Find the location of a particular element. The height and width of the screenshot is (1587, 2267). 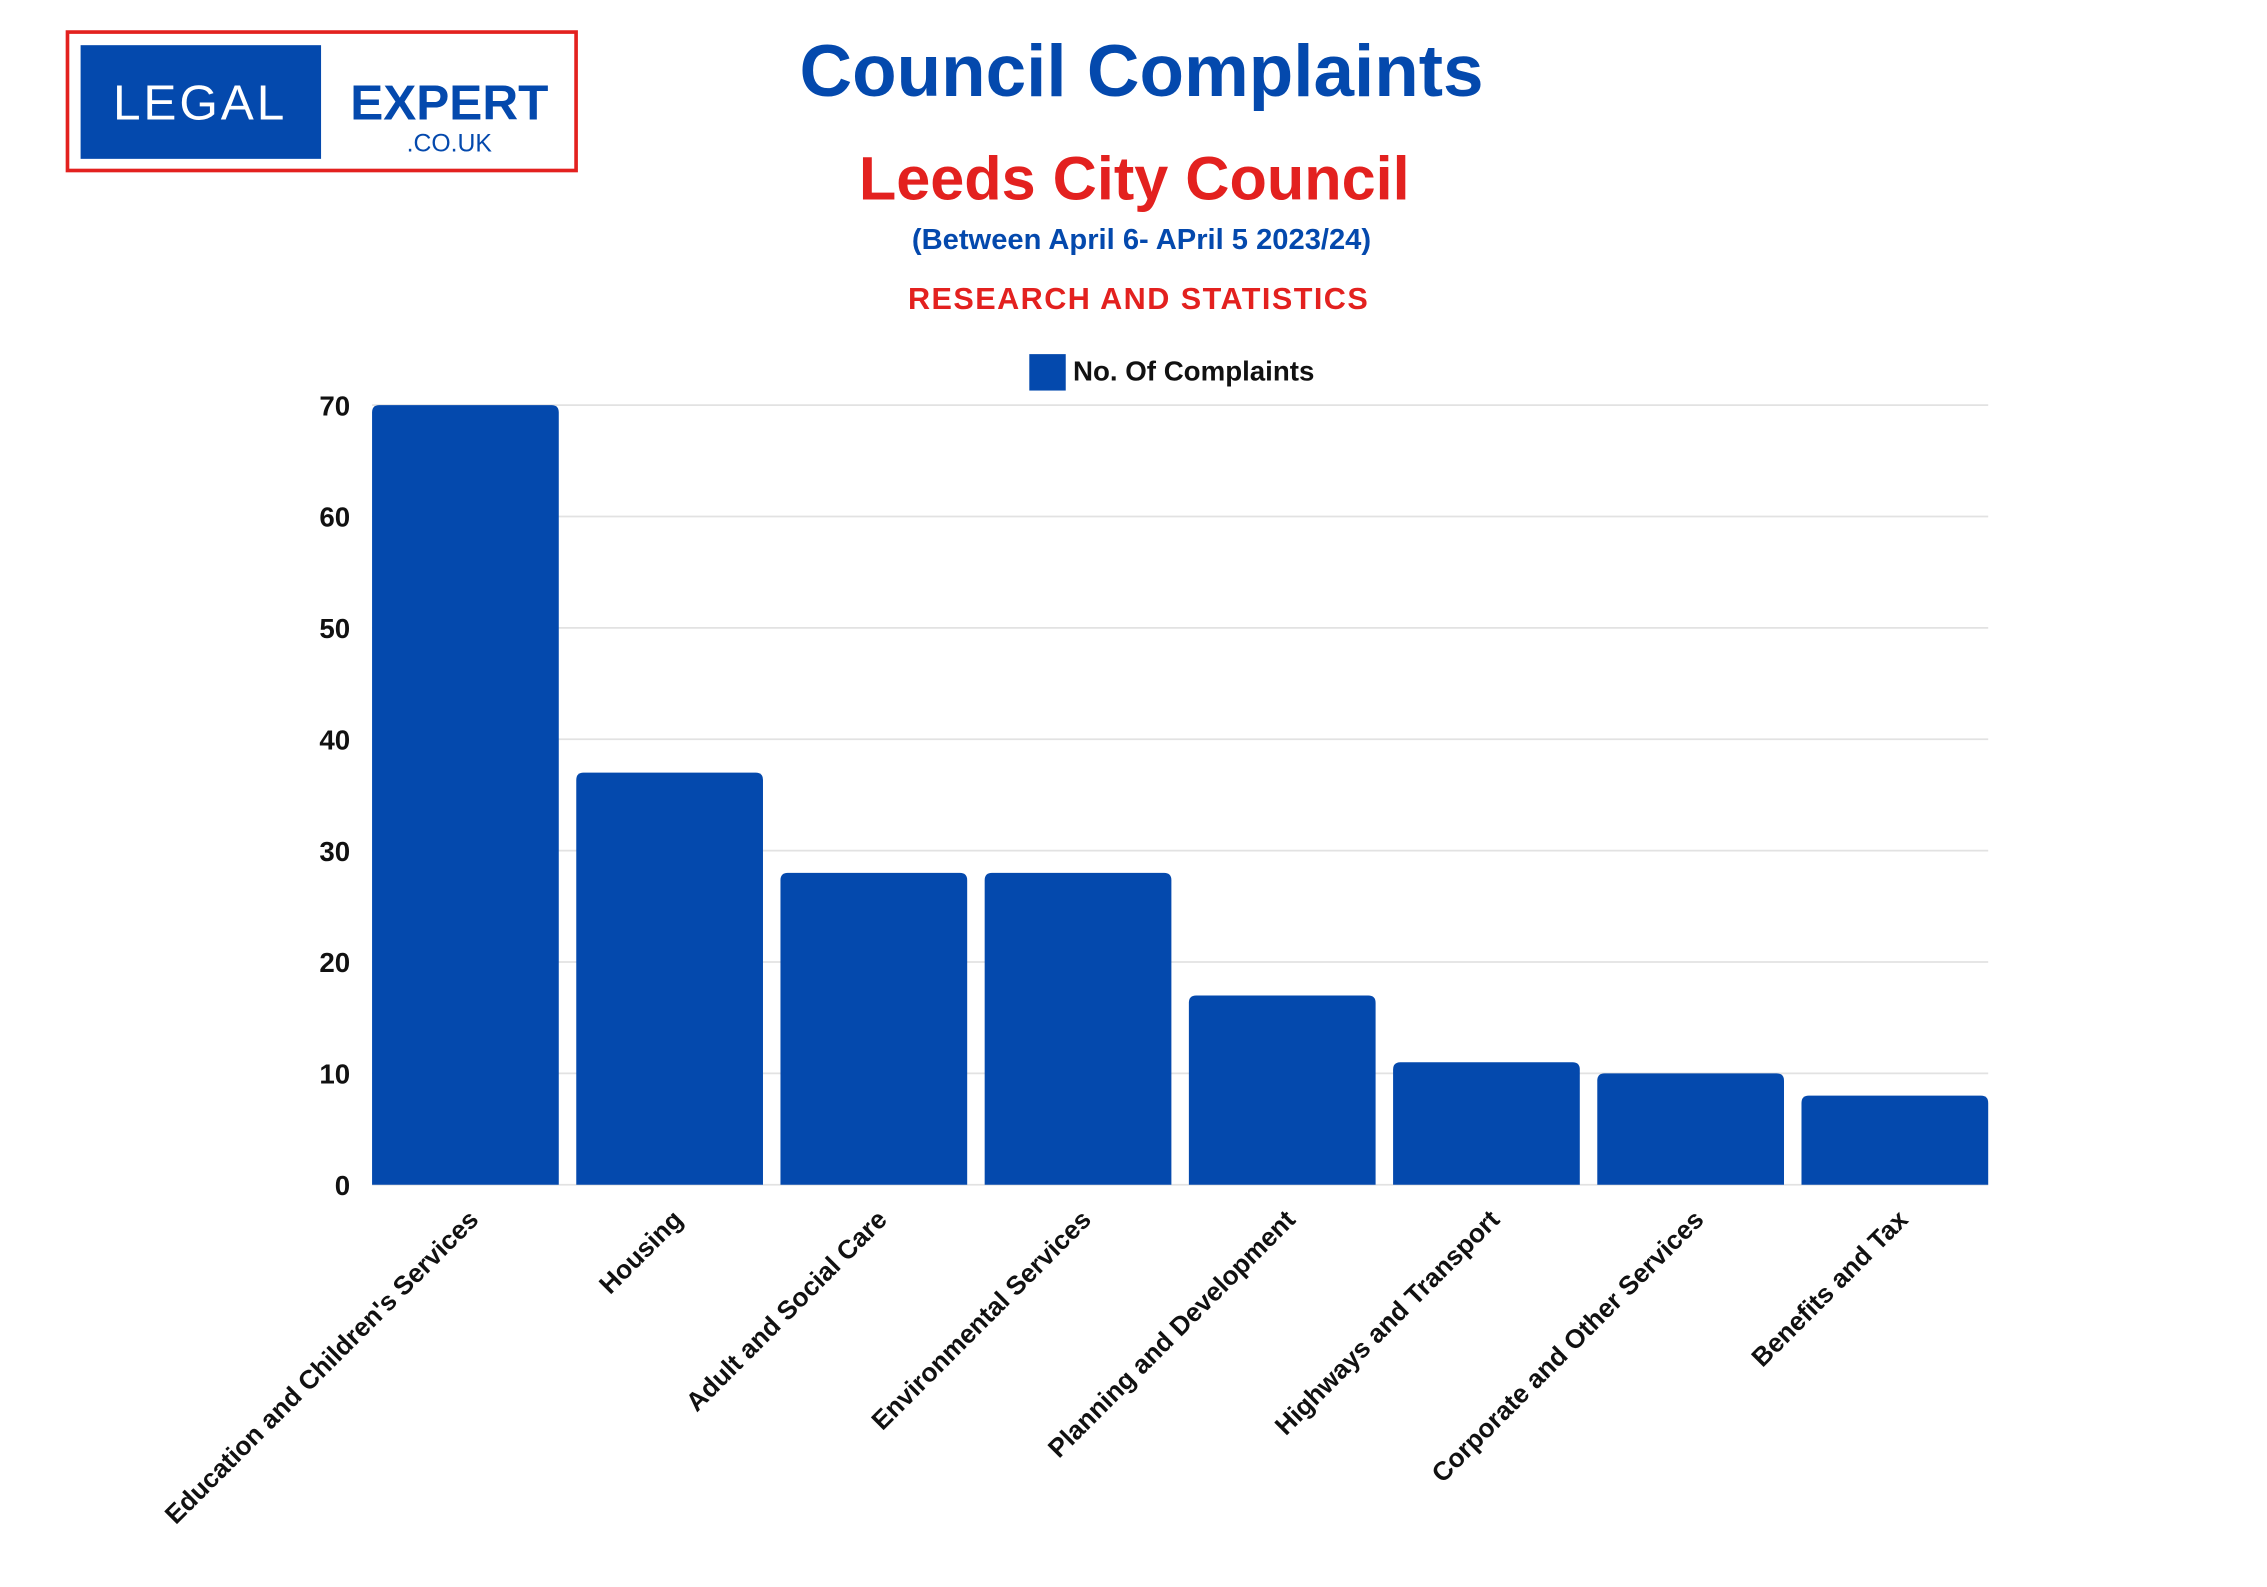

y-tick-label: 60 is located at coordinates (334, 517).